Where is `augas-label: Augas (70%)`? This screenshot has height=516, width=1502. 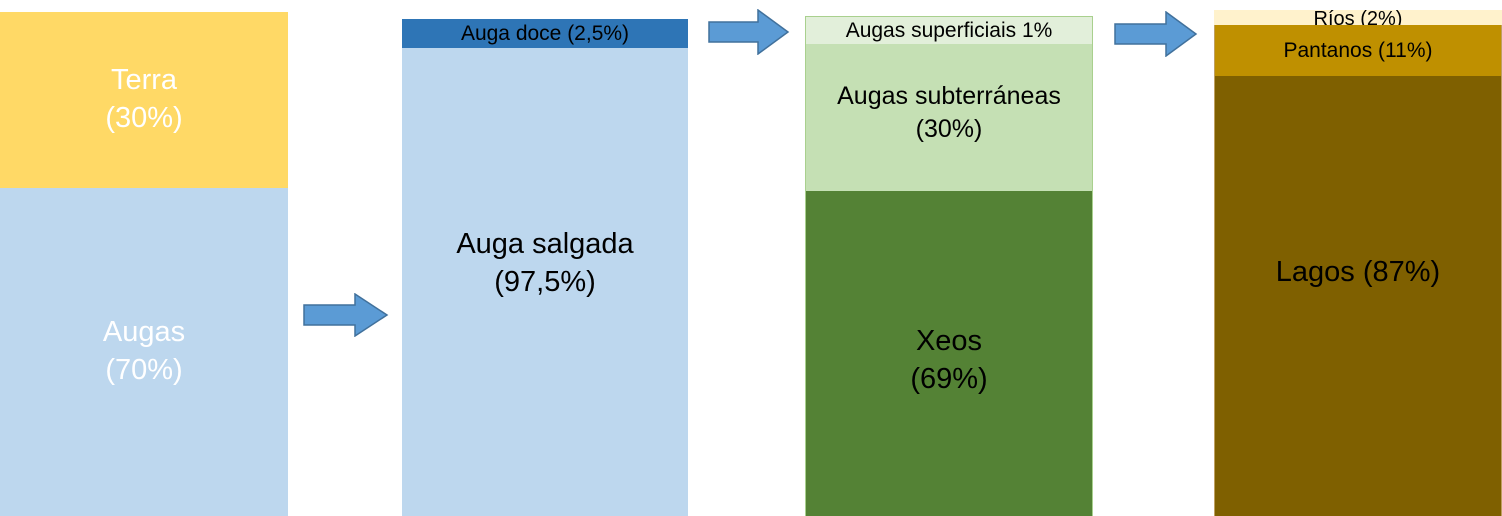 augas-label: Augas (70%) is located at coordinates (144, 351).